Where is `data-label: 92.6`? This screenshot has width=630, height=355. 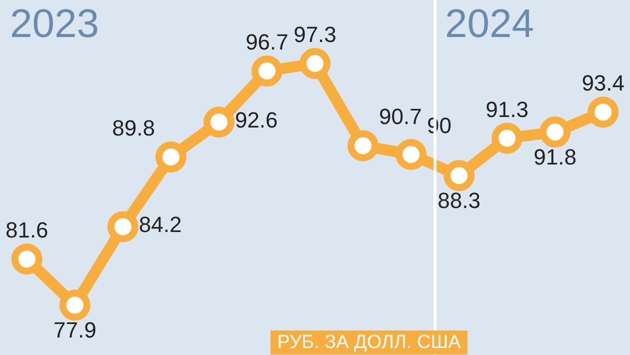
data-label: 92.6 is located at coordinates (256, 120).